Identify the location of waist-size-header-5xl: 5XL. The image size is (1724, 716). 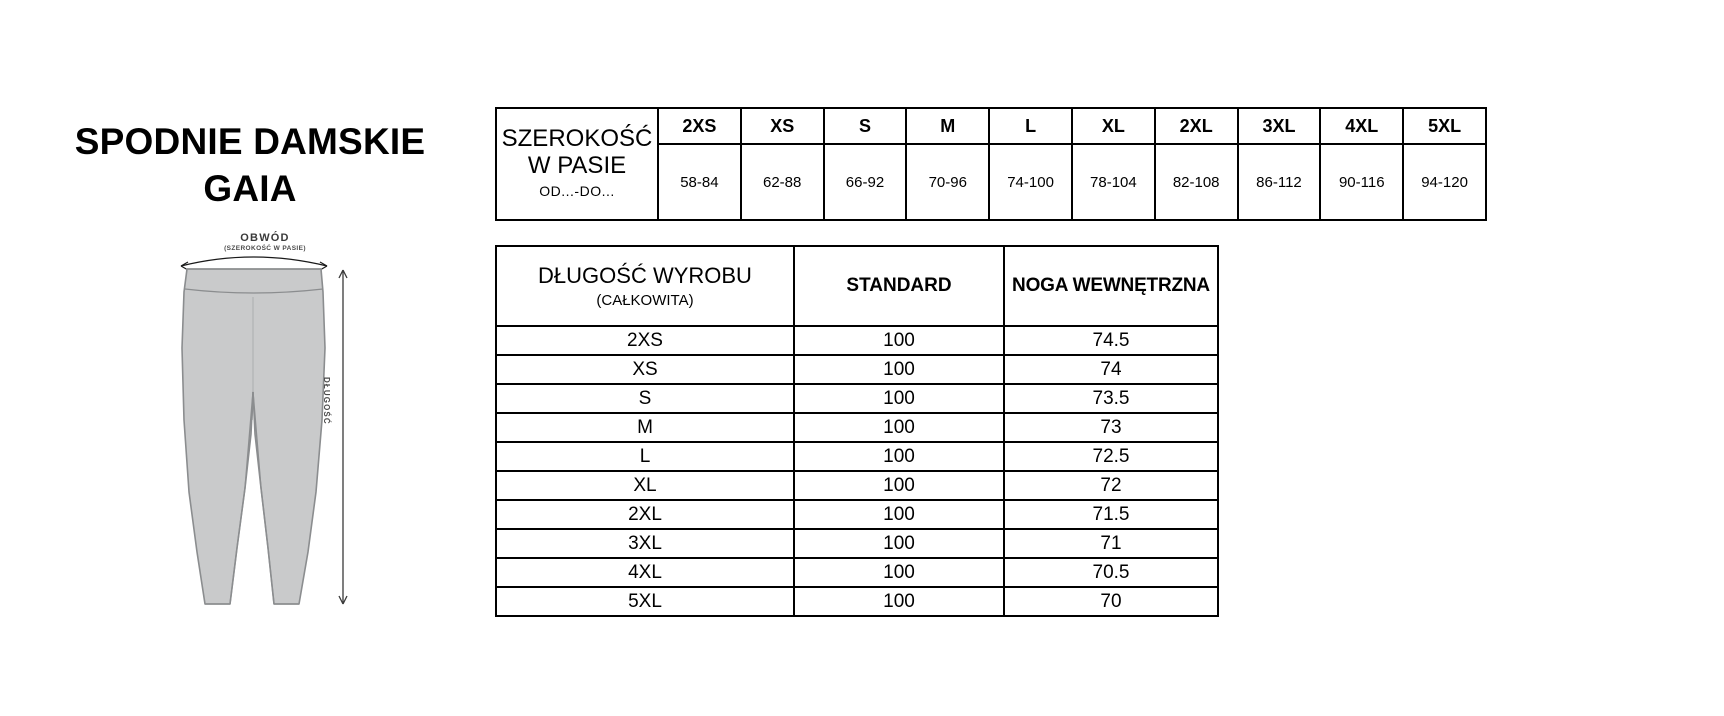
(1444, 126).